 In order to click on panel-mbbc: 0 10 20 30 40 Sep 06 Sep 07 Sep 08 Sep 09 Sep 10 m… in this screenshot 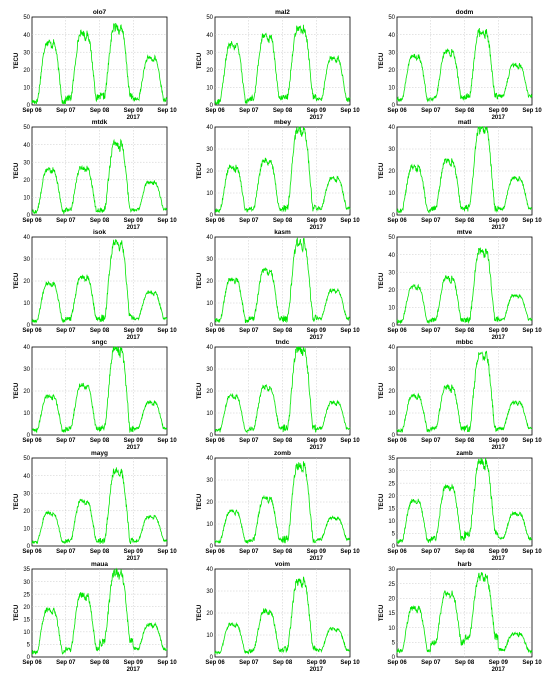, I will do `click(460, 395)`.